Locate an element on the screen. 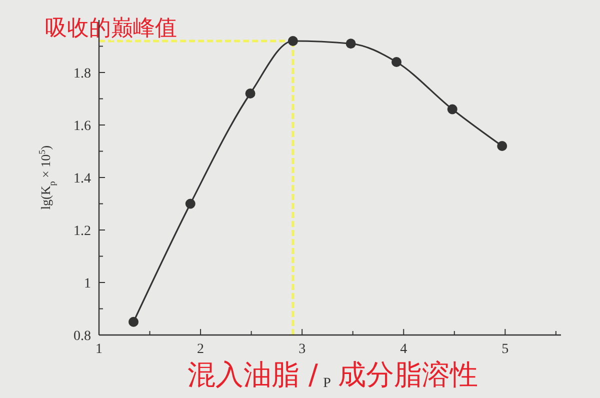 Image resolution: width=600 pixels, height=398 pixels. y-tick-label: 1.6 is located at coordinates (82, 126).